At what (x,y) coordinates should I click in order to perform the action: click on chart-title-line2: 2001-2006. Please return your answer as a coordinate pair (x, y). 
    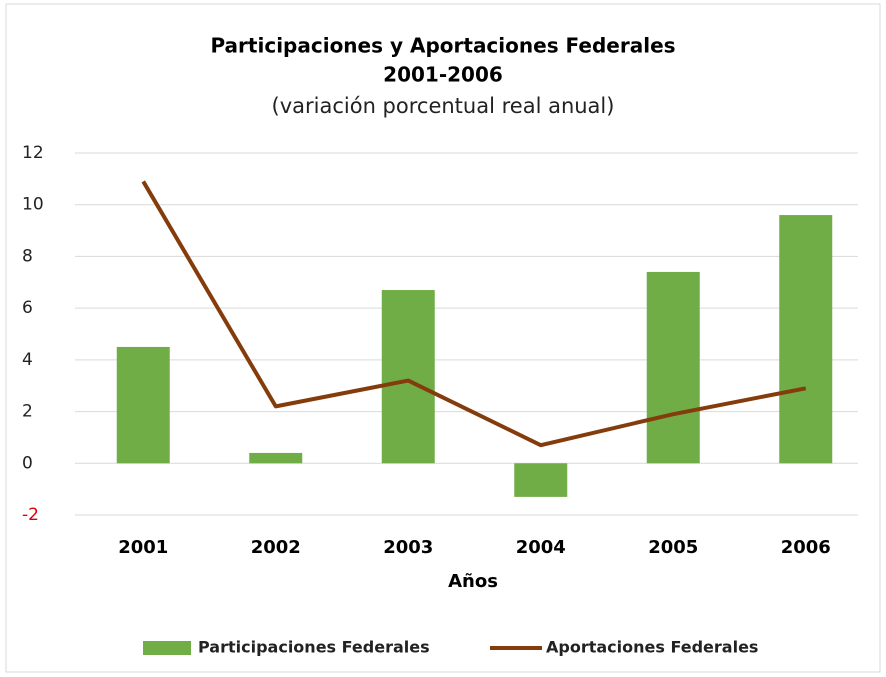
    Looking at the image, I should click on (443, 75).